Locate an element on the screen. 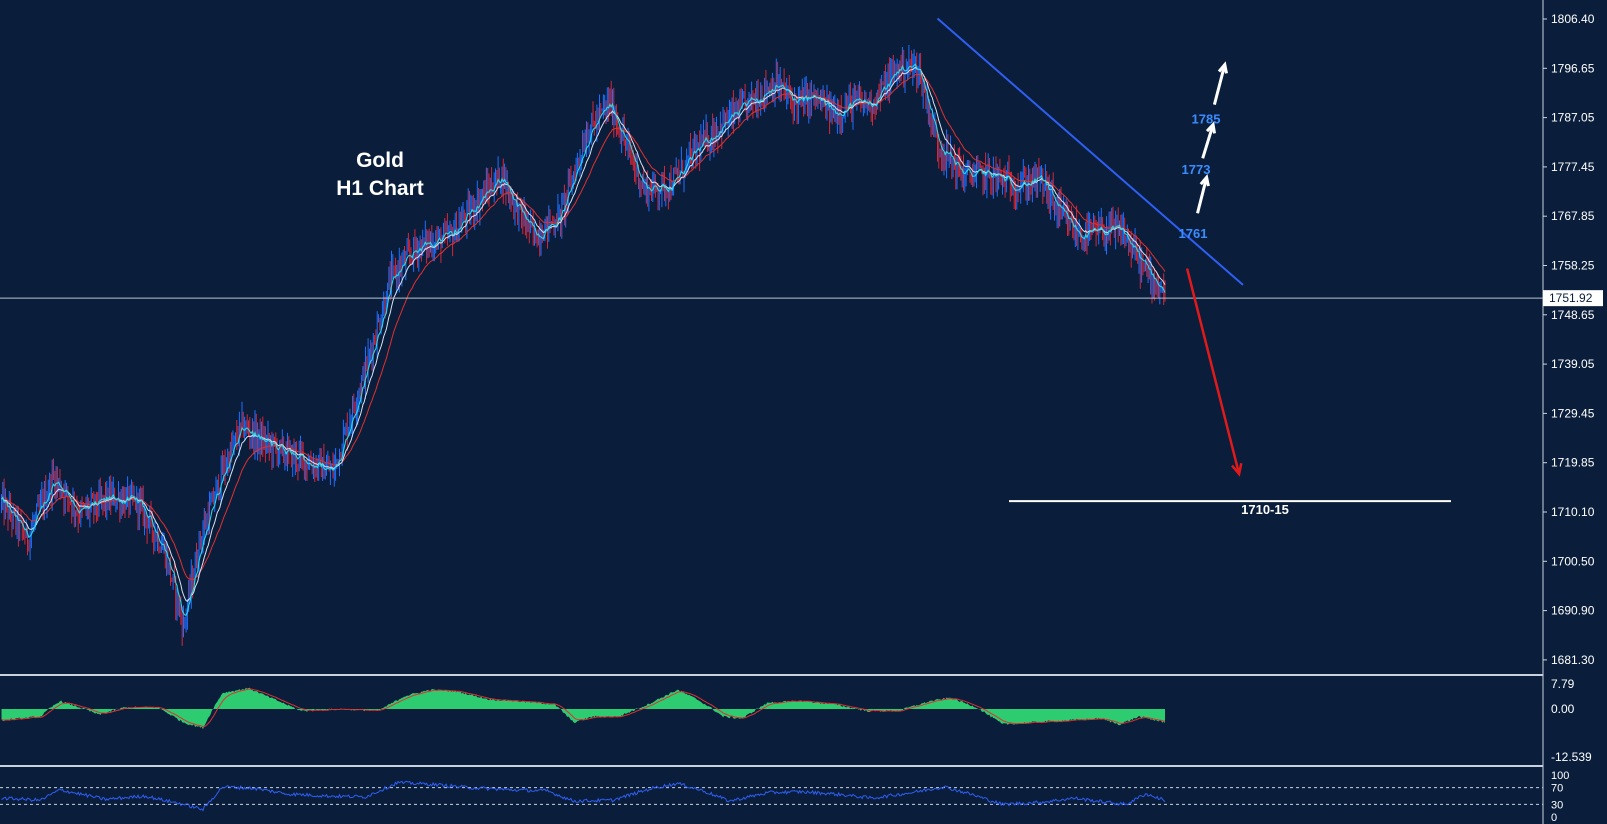 This screenshot has width=1607, height=824. current-price-box is located at coordinates (1573, 298).